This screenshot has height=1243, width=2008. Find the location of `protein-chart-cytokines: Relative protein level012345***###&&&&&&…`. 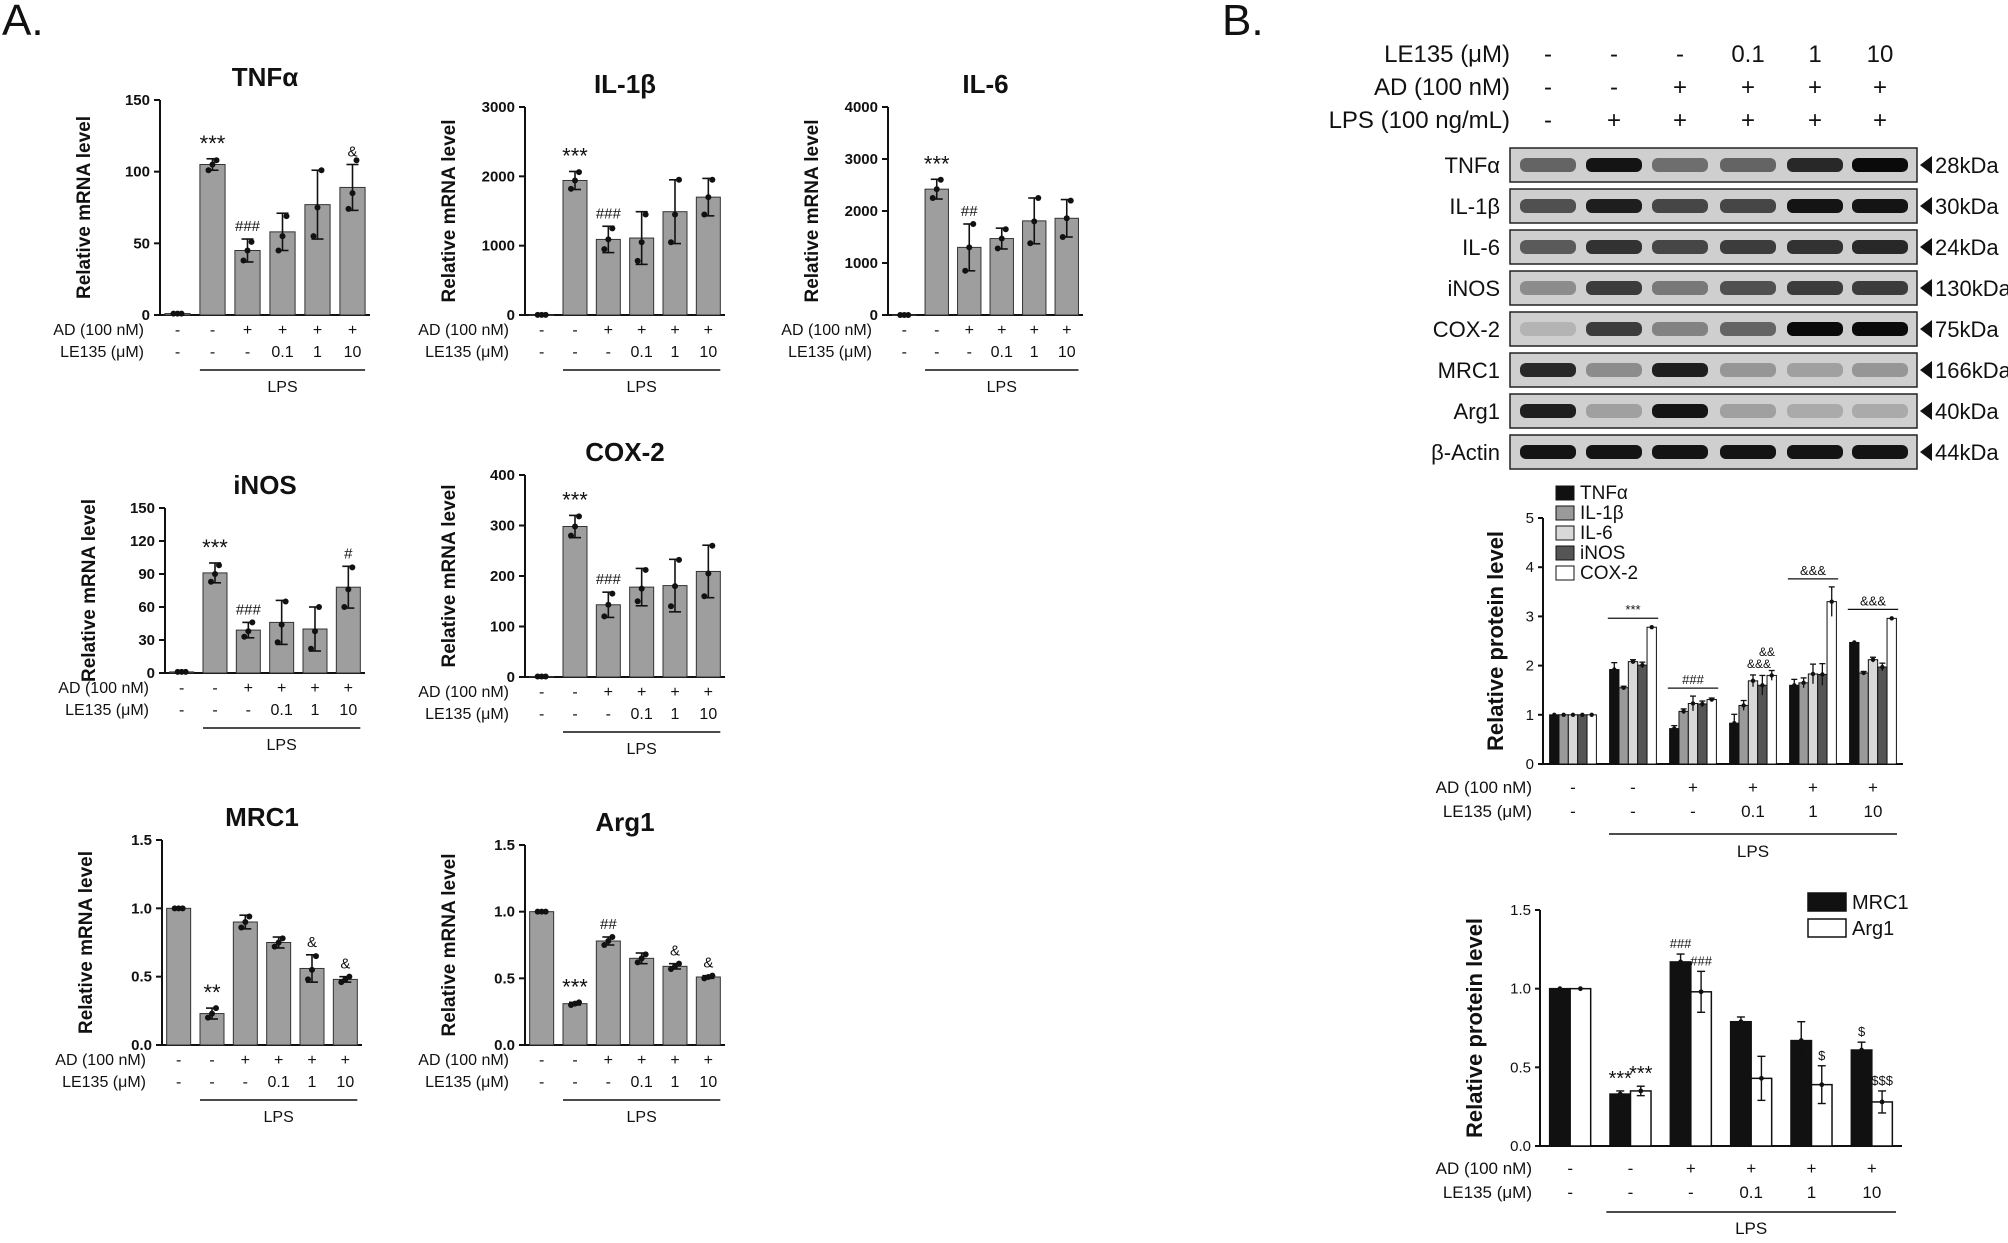

protein-chart-cytokines: Relative protein level012345***###&&&&&&… is located at coordinates (1669, 672).